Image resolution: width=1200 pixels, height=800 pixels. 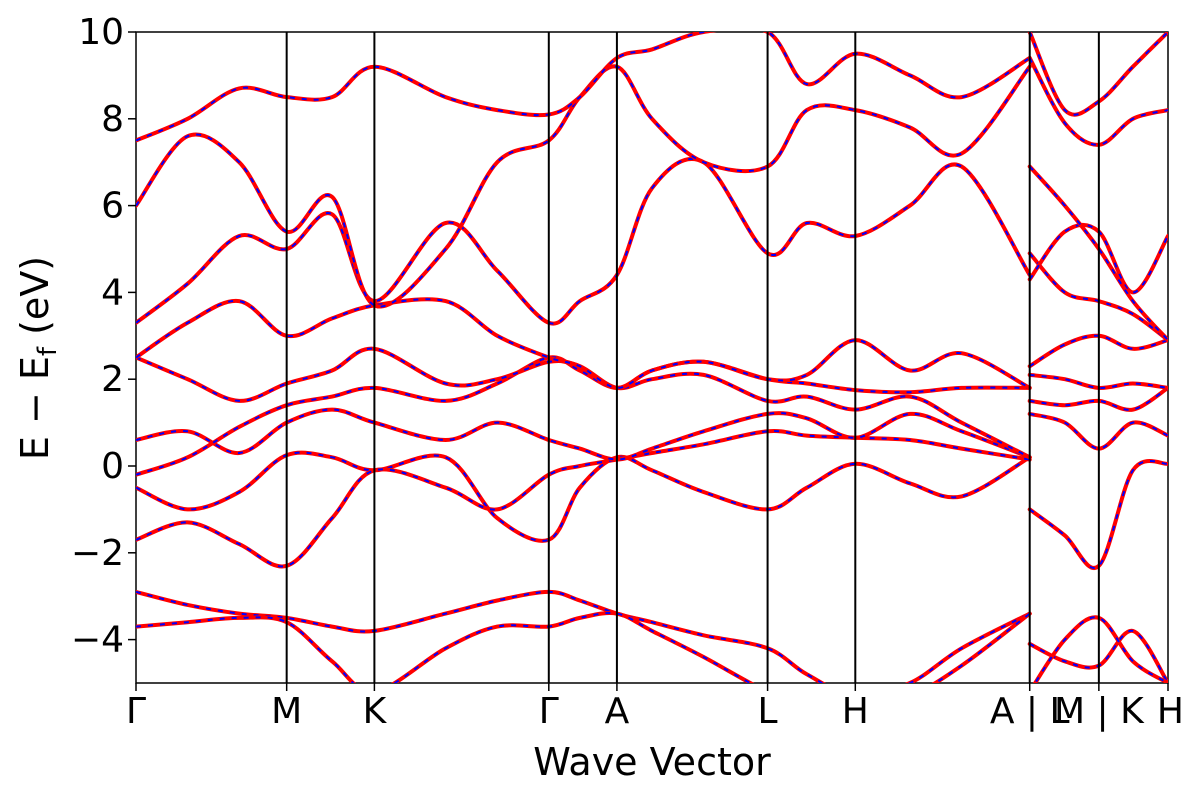 I want to click on x-tick-label: L, so click(x=768, y=711).